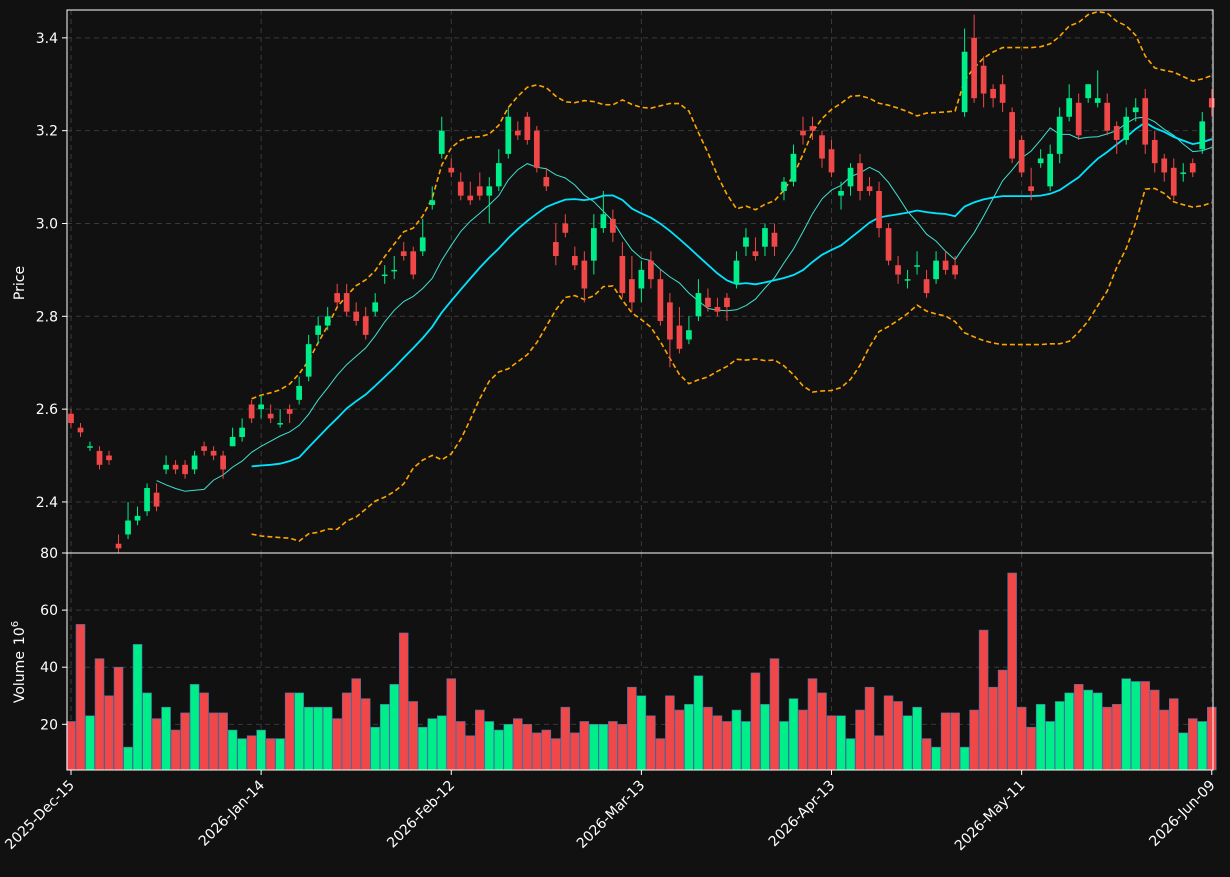  I want to click on x-tick-label: 2026-Feb-12, so click(421, 815).